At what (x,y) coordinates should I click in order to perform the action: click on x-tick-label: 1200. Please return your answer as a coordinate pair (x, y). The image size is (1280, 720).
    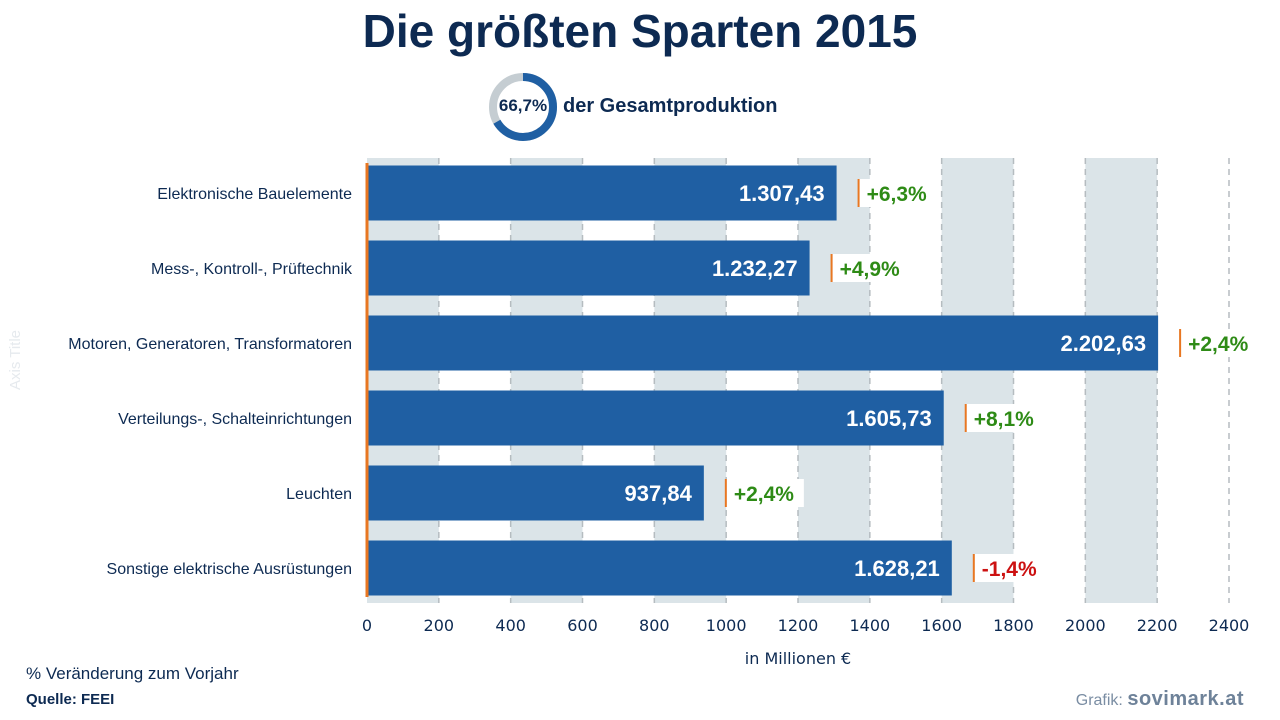
    Looking at the image, I should click on (798, 625).